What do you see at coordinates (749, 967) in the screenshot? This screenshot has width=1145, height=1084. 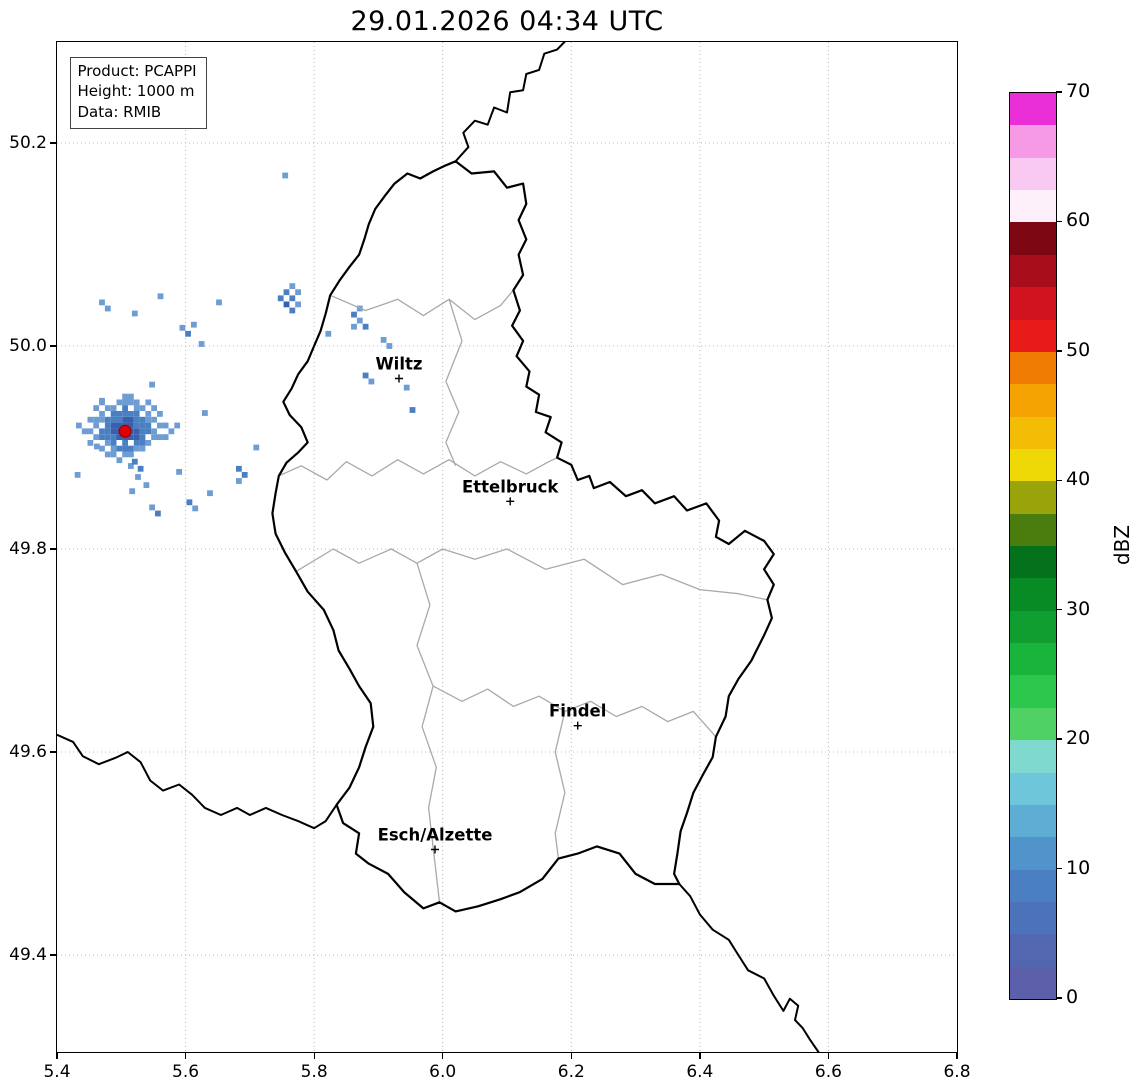 I see `border-france-germany` at bounding box center [749, 967].